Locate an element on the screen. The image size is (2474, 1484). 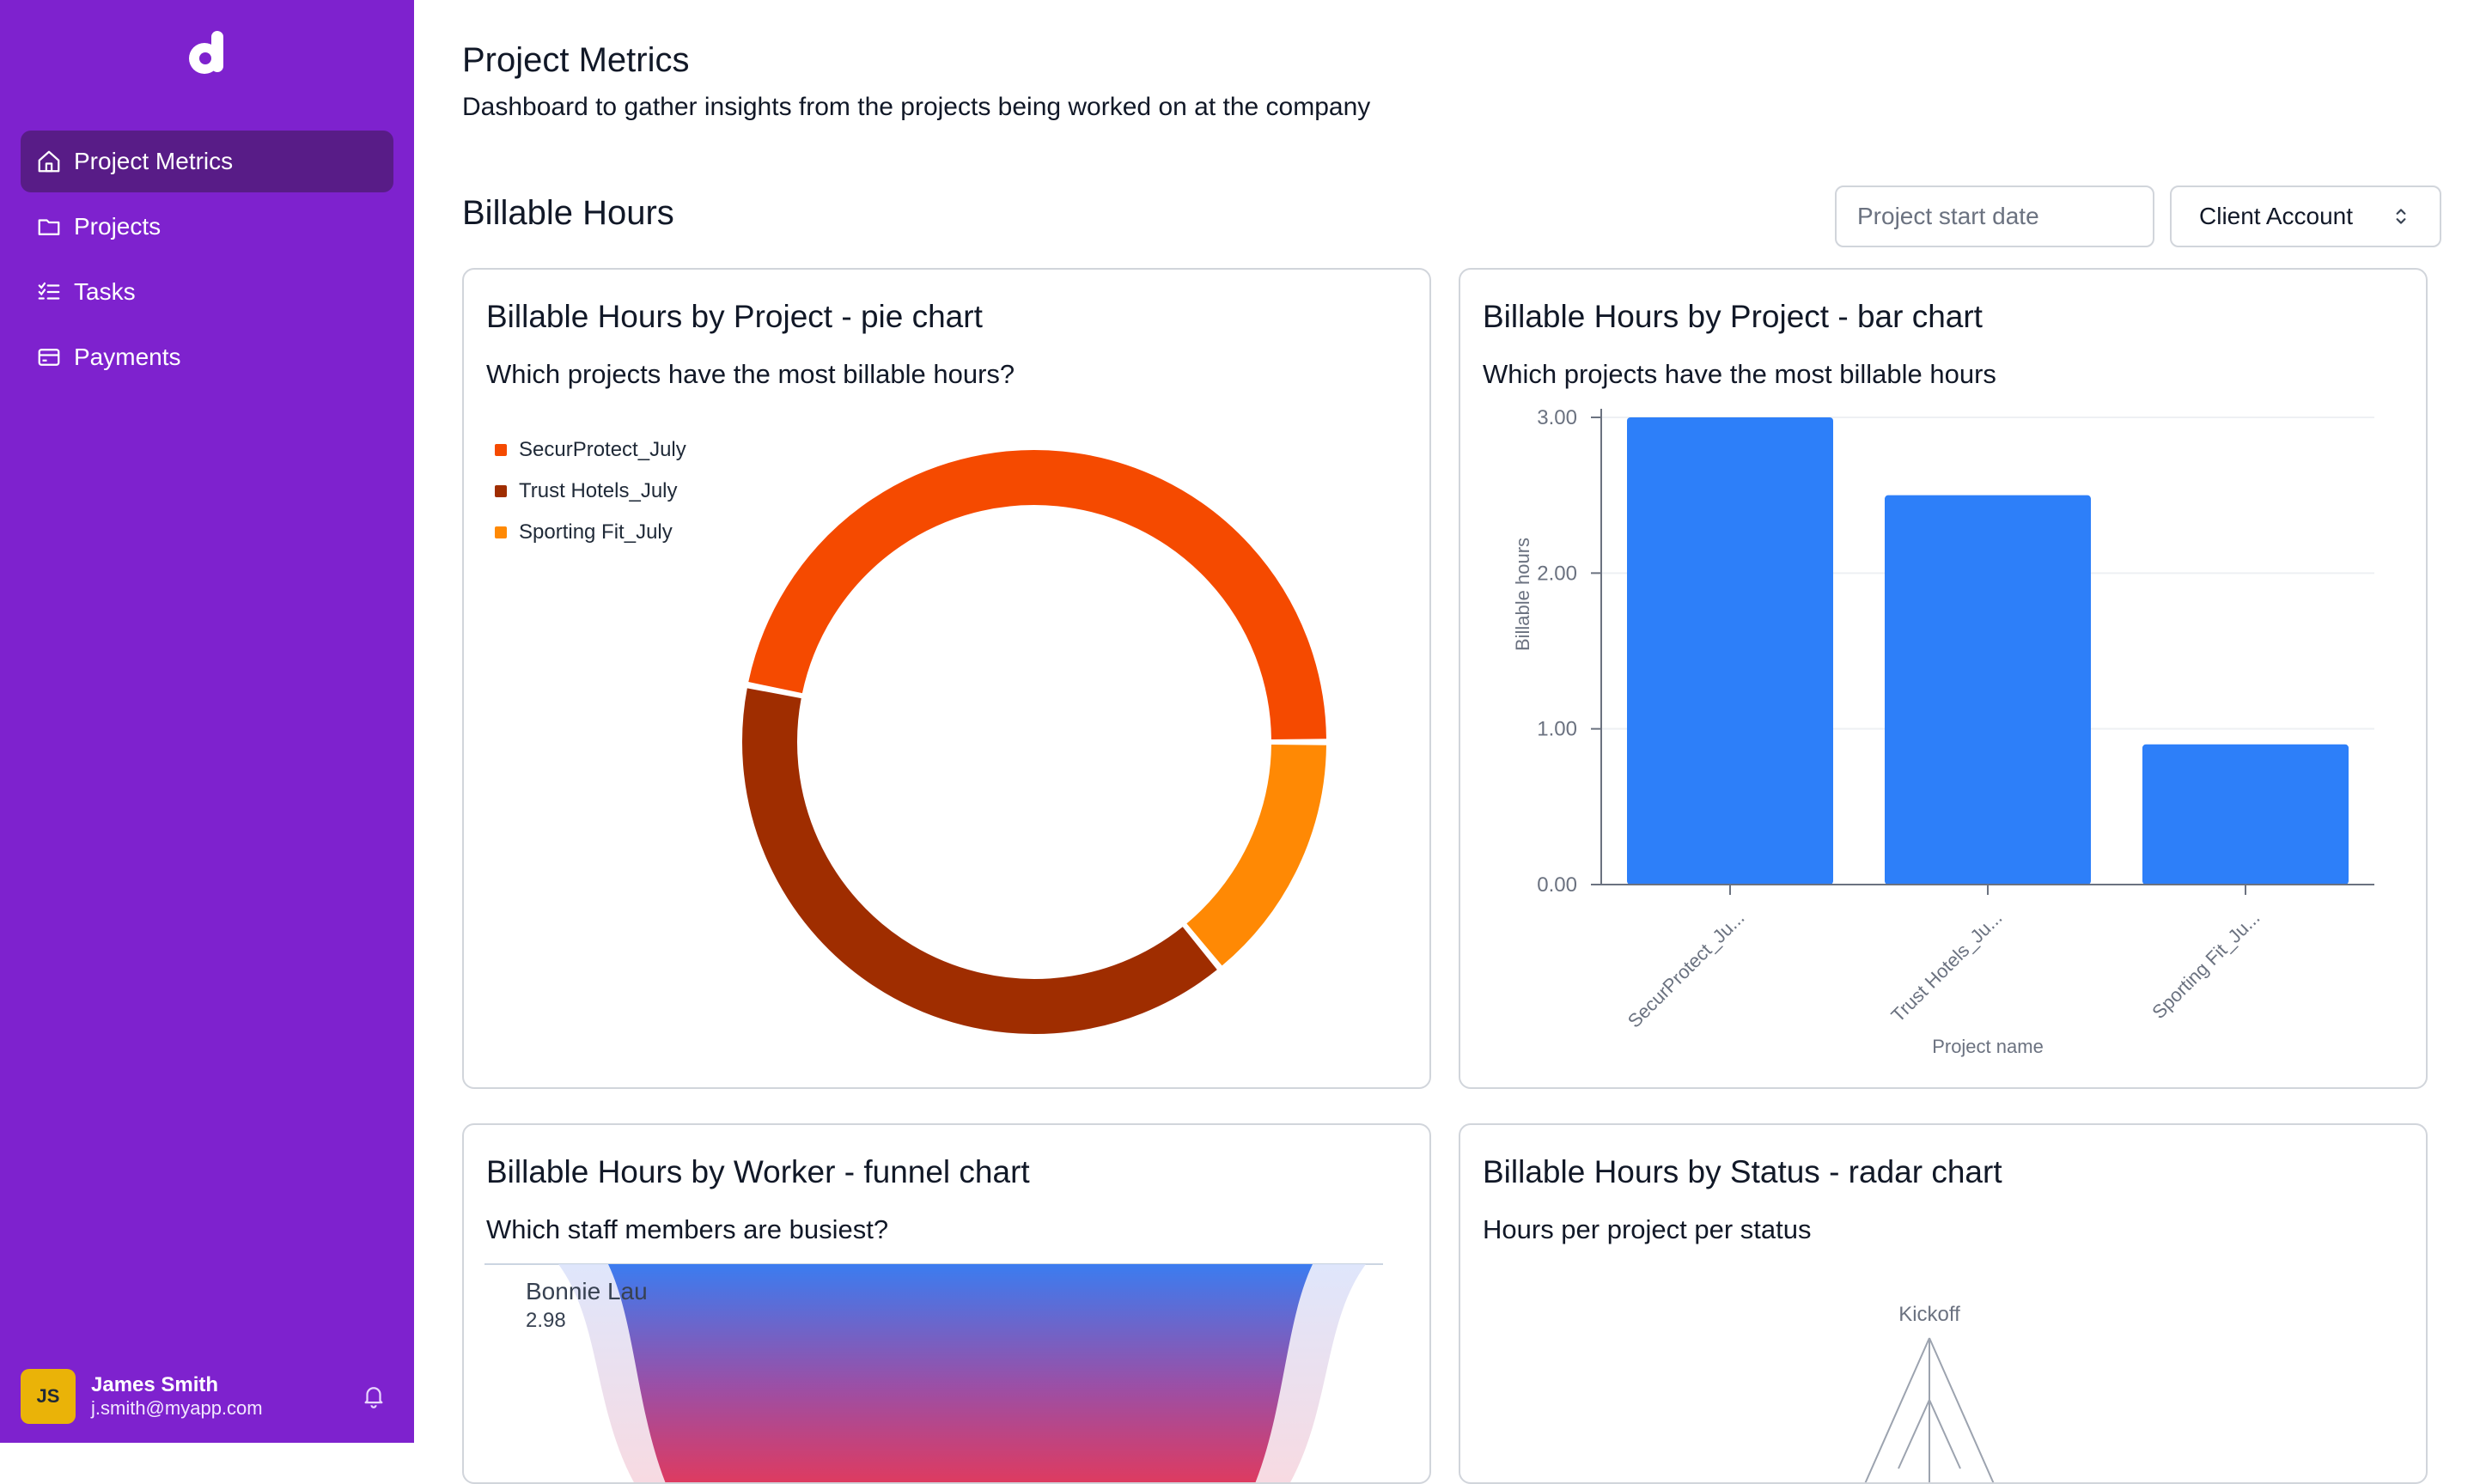
sidebar-item-tasks: Tasks is located at coordinates (207, 292).